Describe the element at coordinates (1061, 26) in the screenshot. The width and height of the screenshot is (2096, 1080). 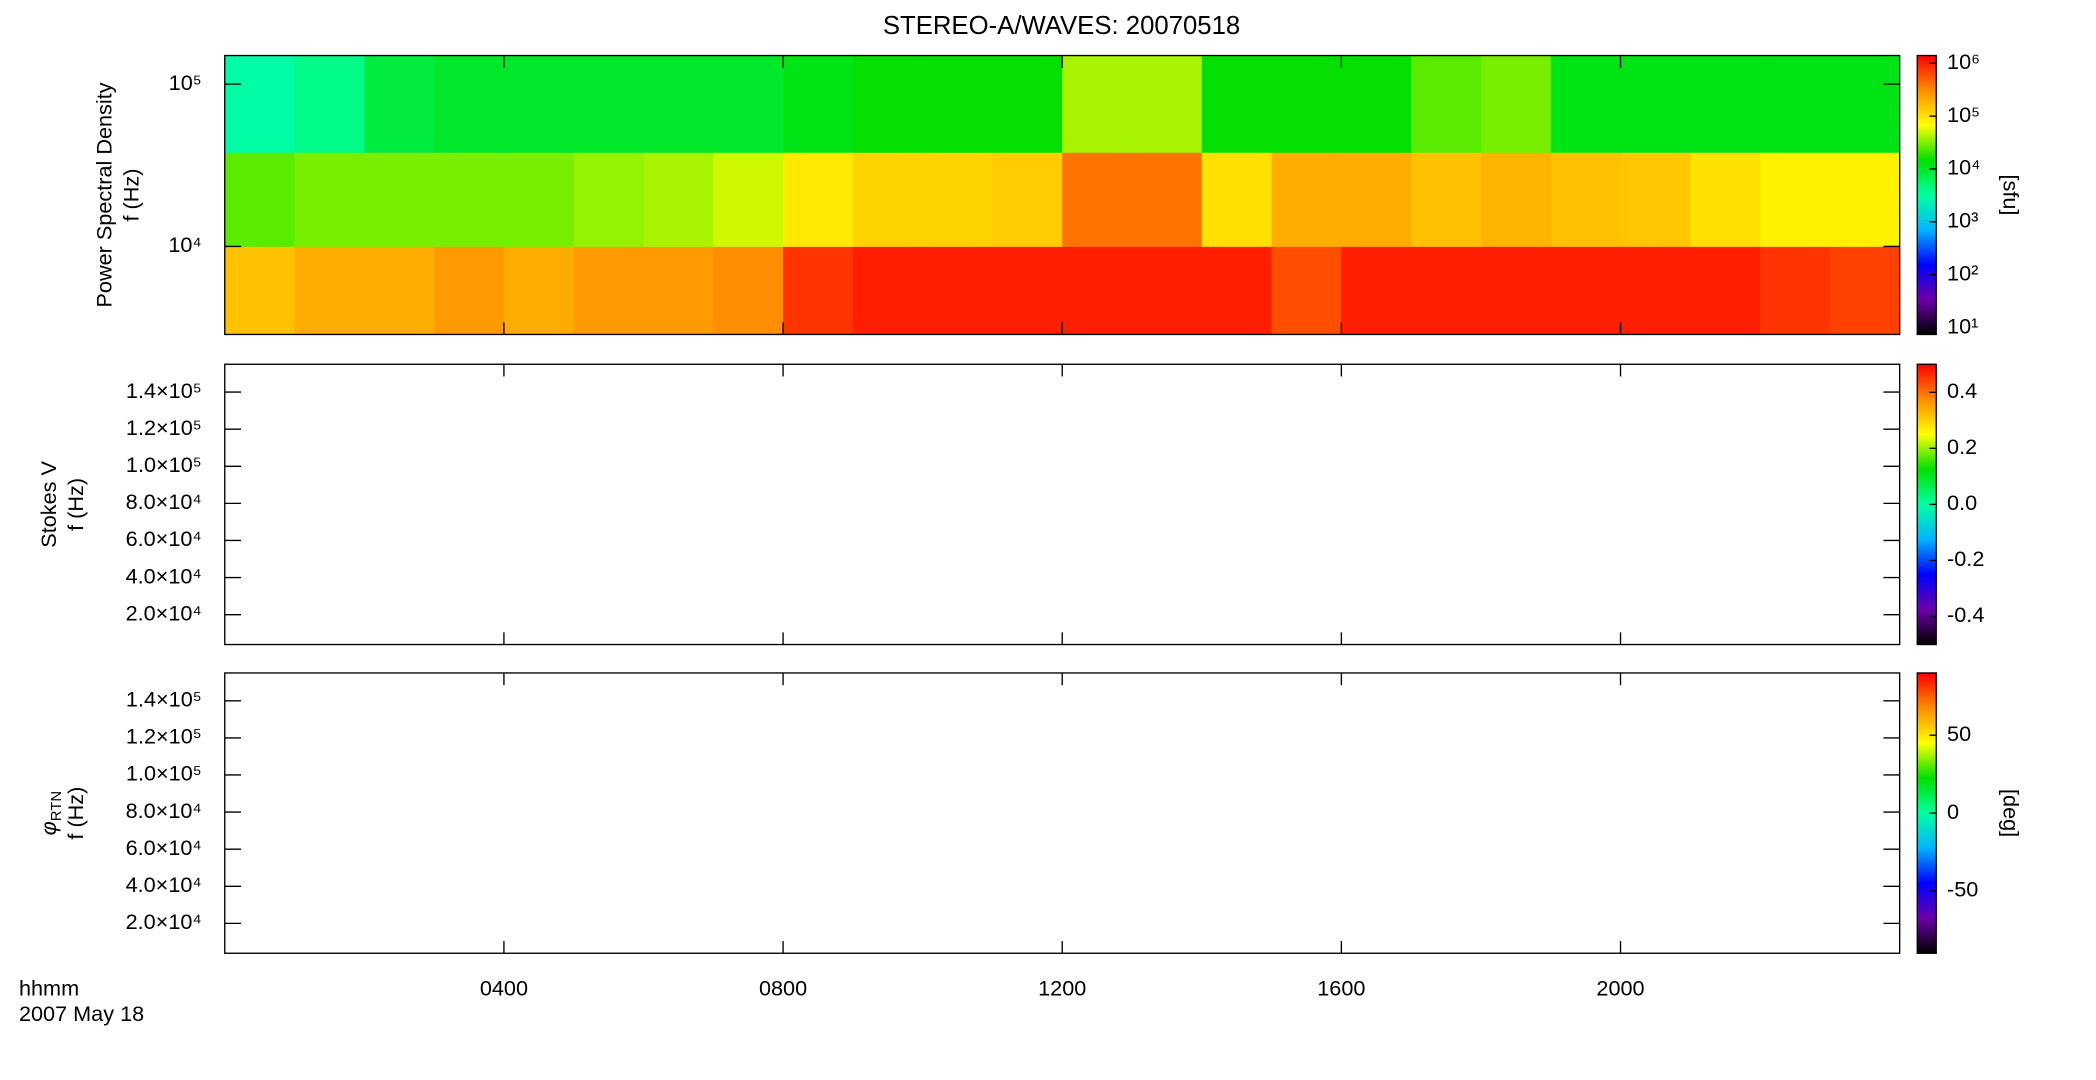
I see `chart-title: STEREO-A/WAVES: 20070518` at that location.